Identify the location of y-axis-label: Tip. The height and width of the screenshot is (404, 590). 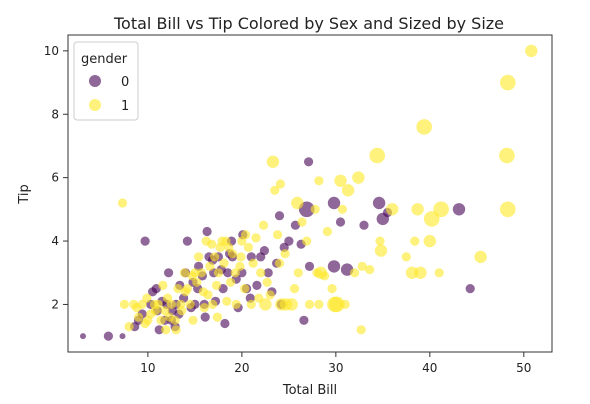
(24, 194).